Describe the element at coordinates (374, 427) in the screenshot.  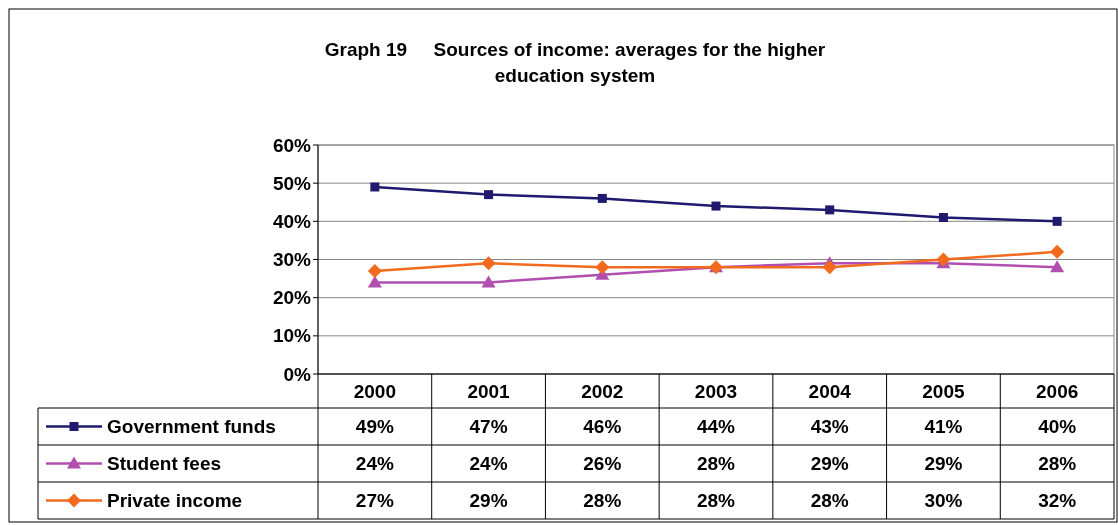
I see `data-label: 49%` at that location.